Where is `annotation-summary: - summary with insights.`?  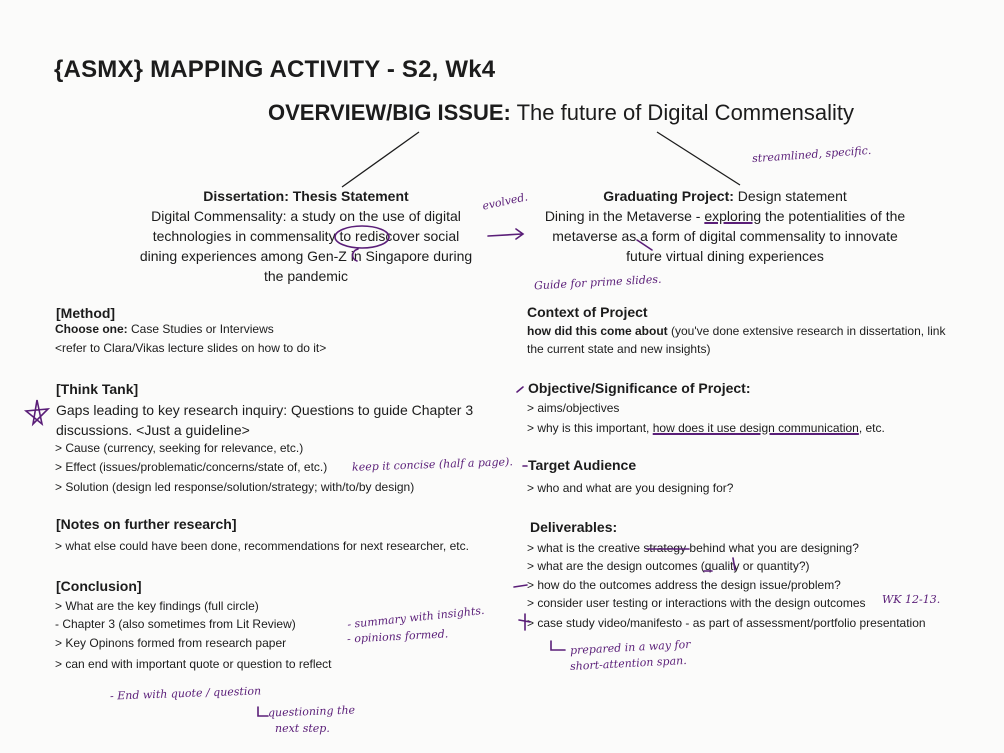 annotation-summary: - summary with insights. is located at coordinates (416, 617).